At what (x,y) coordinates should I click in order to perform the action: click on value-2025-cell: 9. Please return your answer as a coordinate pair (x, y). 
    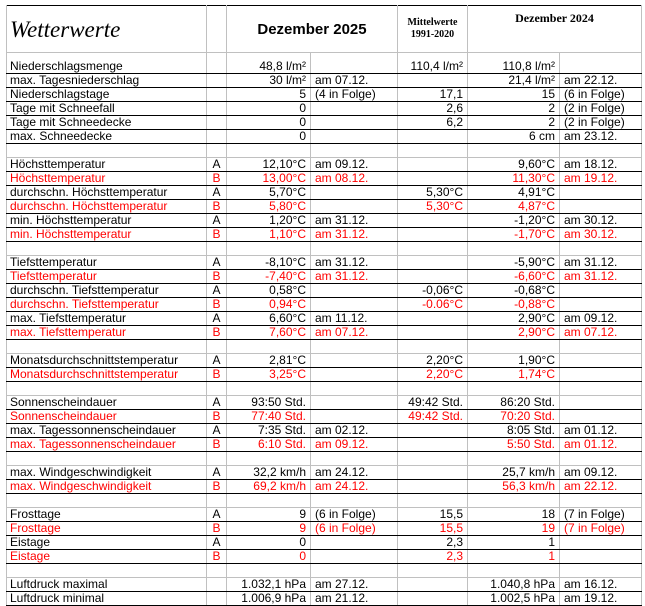
    Looking at the image, I should click on (268, 514).